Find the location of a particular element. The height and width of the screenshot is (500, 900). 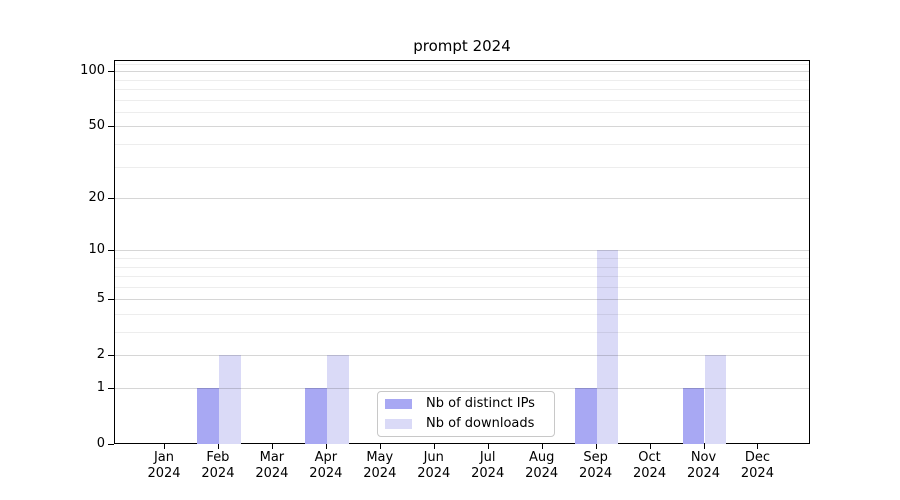

y-tick-label: 1 is located at coordinates (100, 387).